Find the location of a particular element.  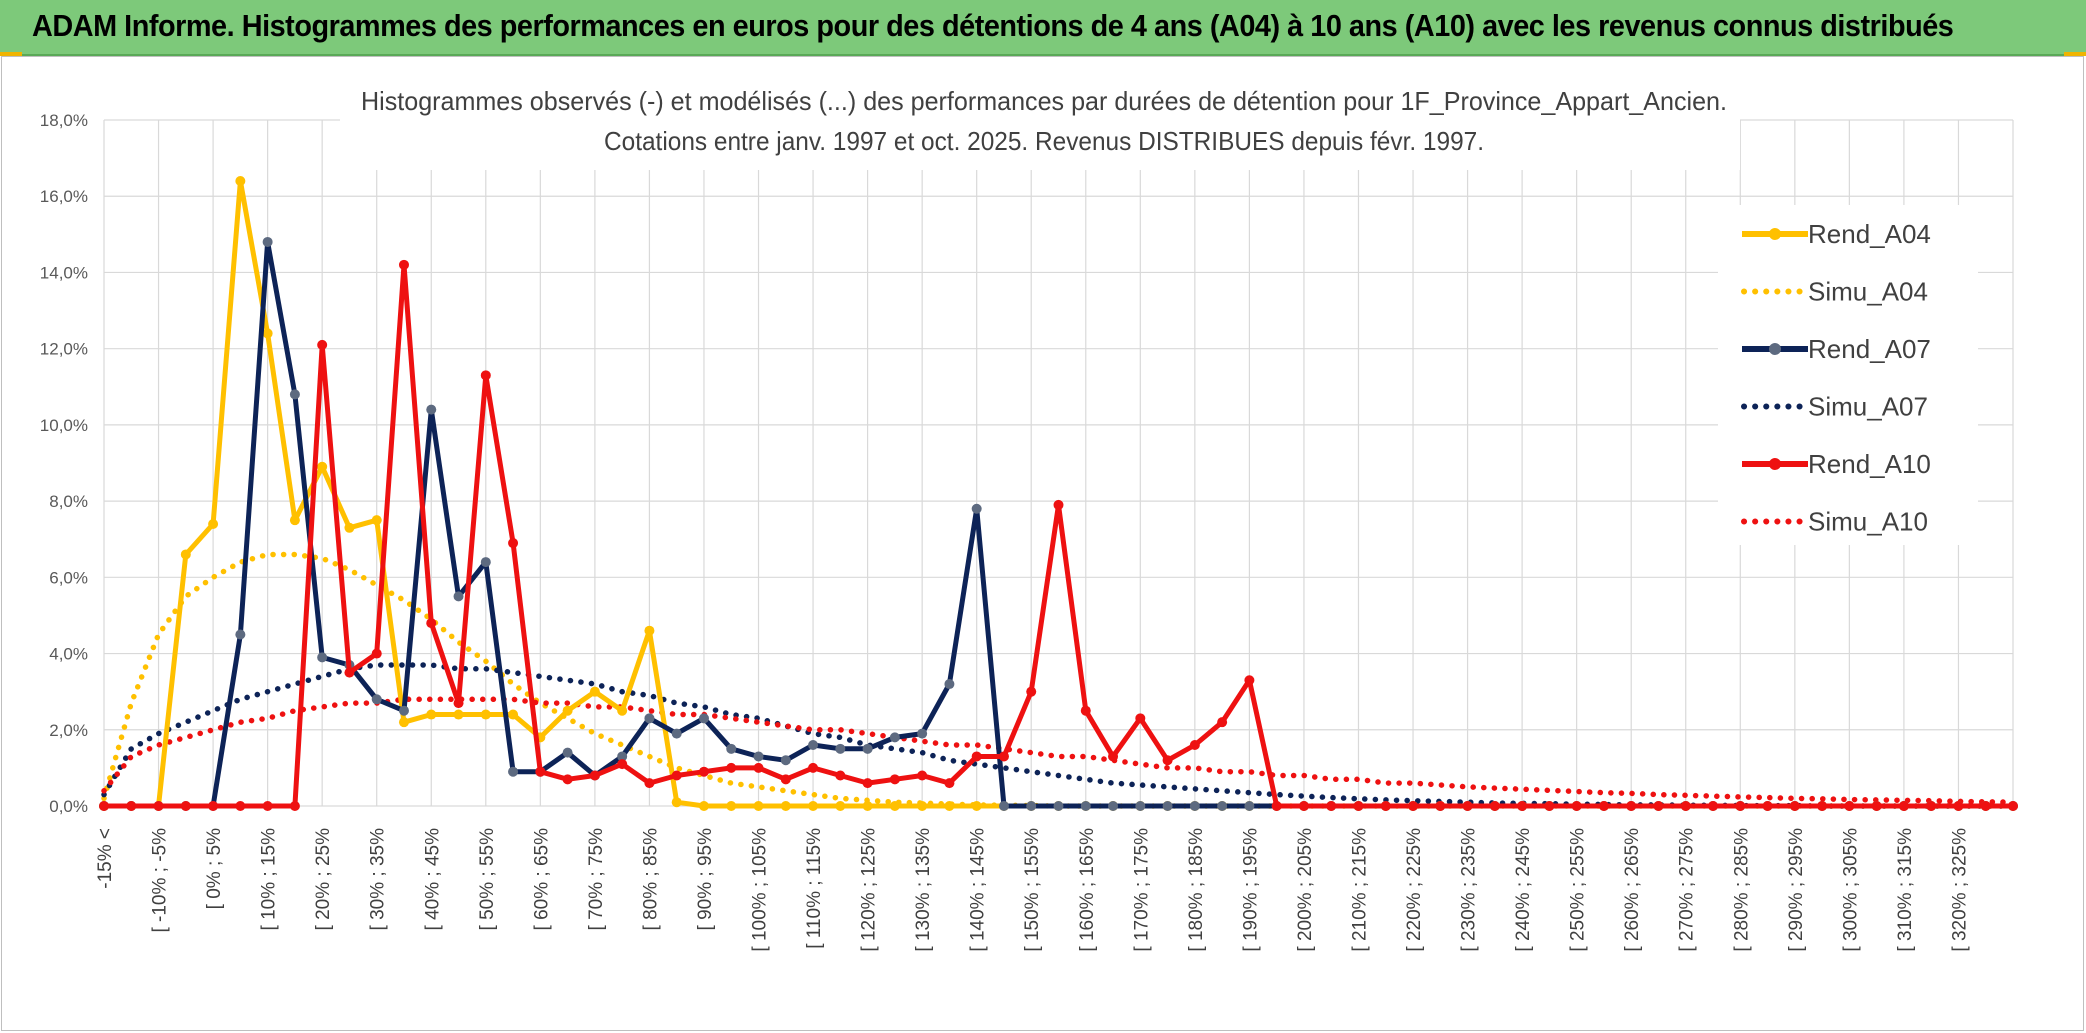

x-tick-label: [ 290% ; 295% is located at coordinates (1796, 890).